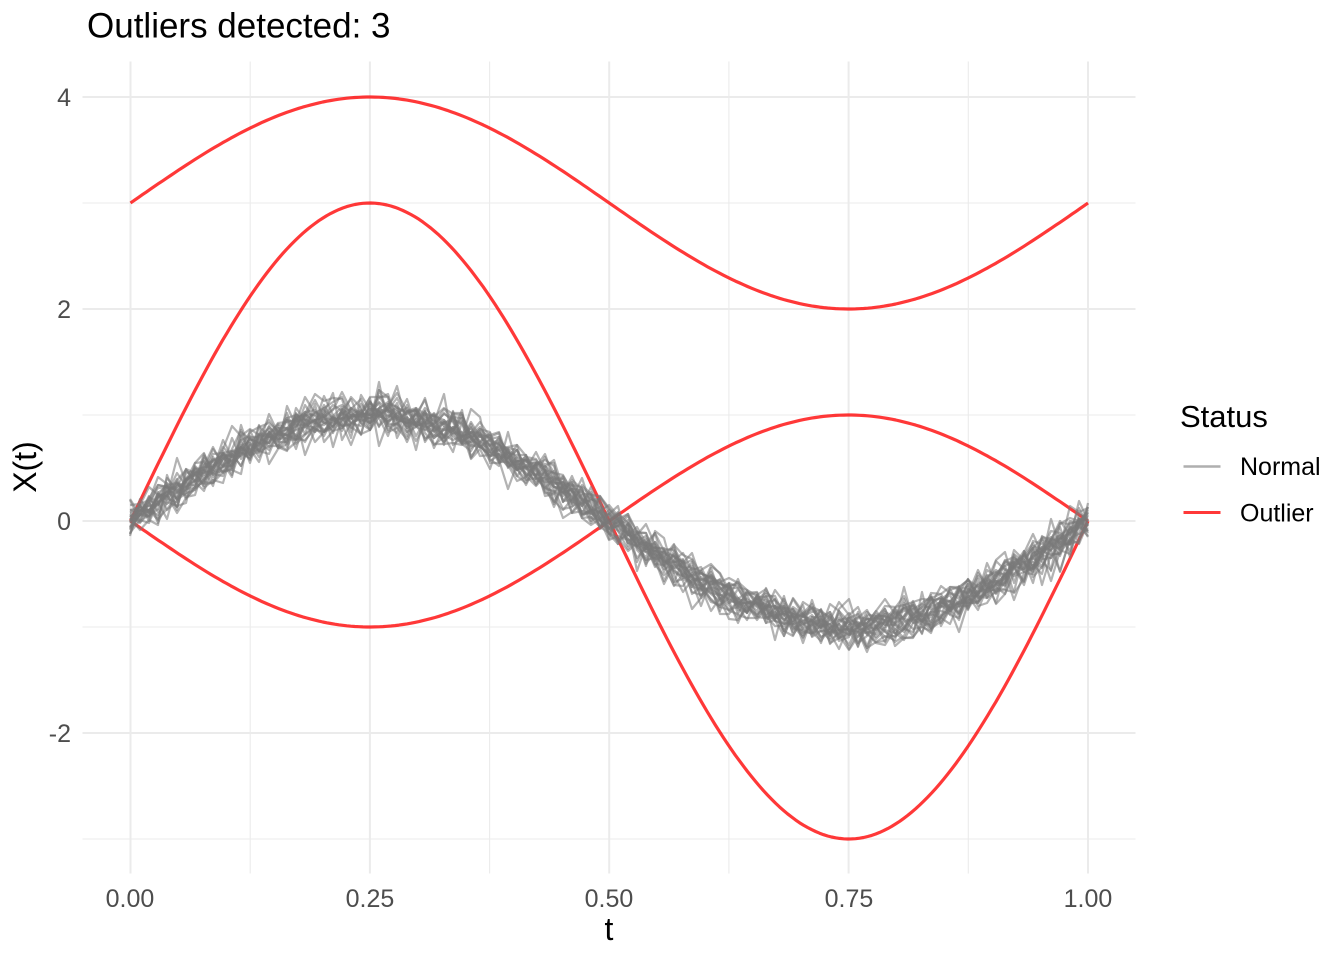  I want to click on svg-text: Outliers detected: 3, so click(239, 26).